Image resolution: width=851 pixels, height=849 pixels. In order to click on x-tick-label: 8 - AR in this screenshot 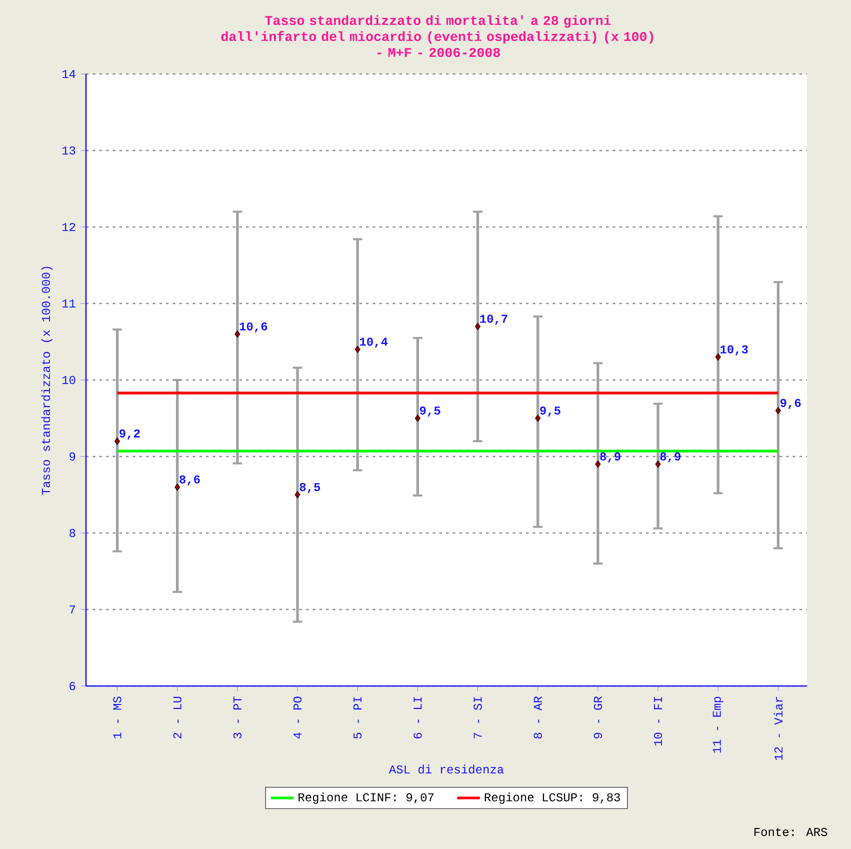, I will do `click(538, 717)`.